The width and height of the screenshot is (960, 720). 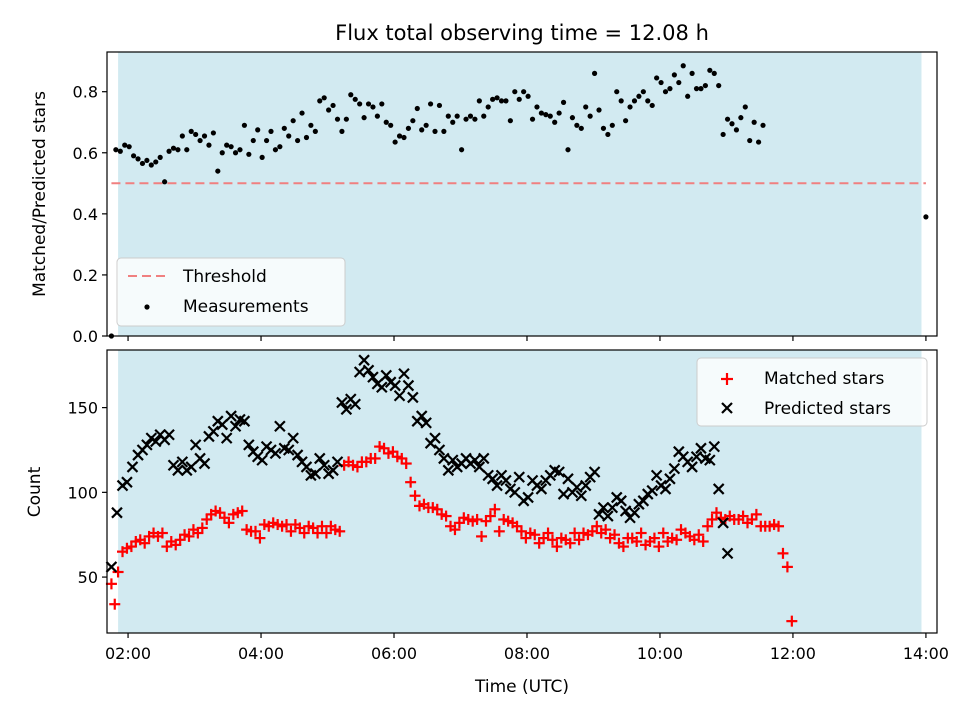 I want to click on y-tick-label: 100, so click(x=82, y=492).